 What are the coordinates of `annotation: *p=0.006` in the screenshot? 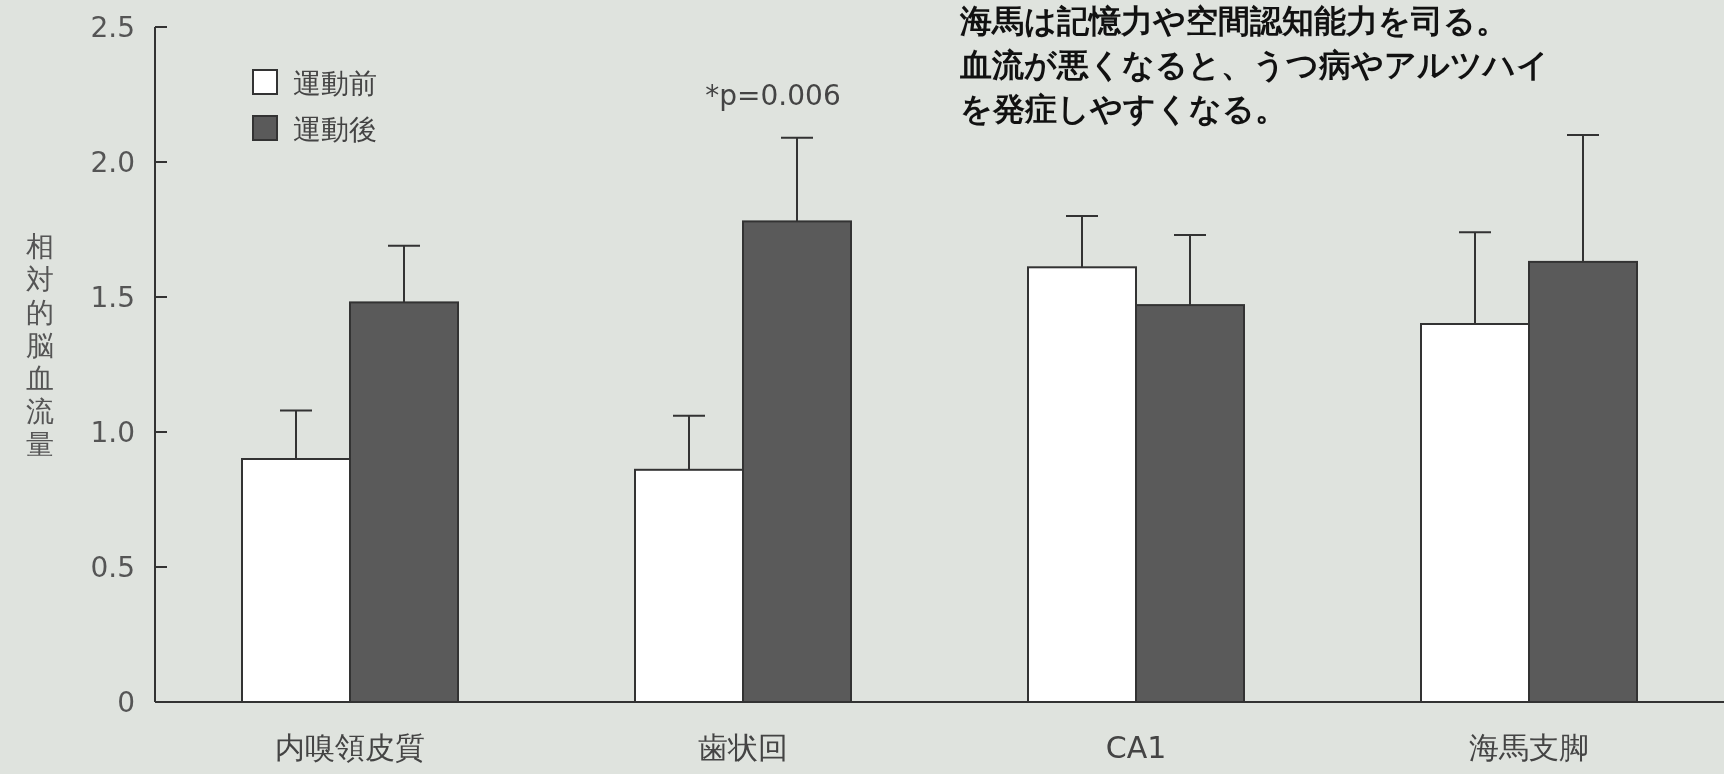 It's located at (773, 95).